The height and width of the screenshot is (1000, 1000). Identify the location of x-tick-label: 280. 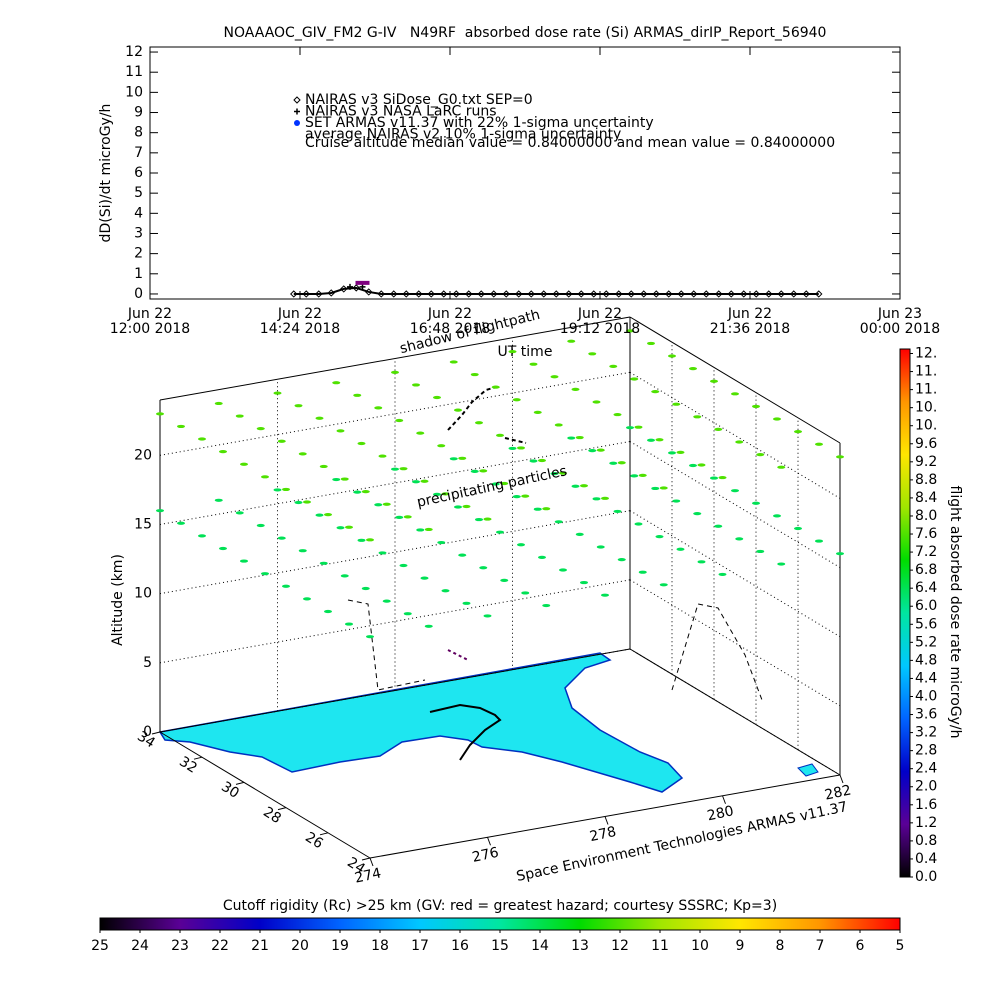
(720, 813).